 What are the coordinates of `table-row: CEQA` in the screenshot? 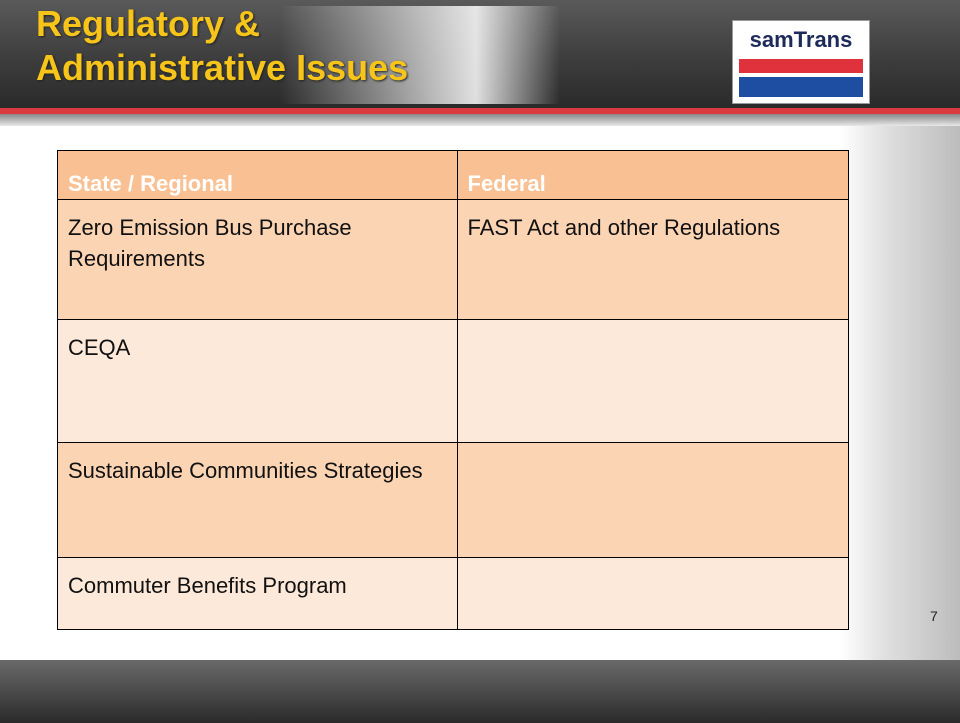 It's located at (453, 381).